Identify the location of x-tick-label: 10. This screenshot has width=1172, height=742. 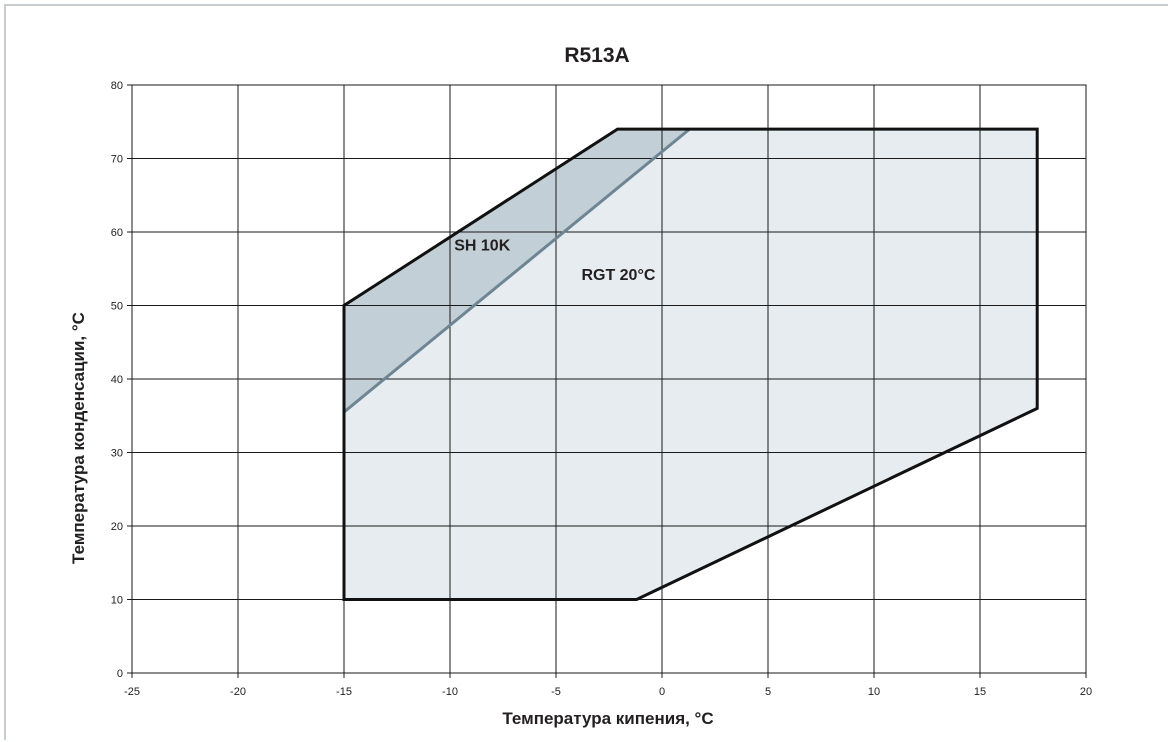
(874, 692).